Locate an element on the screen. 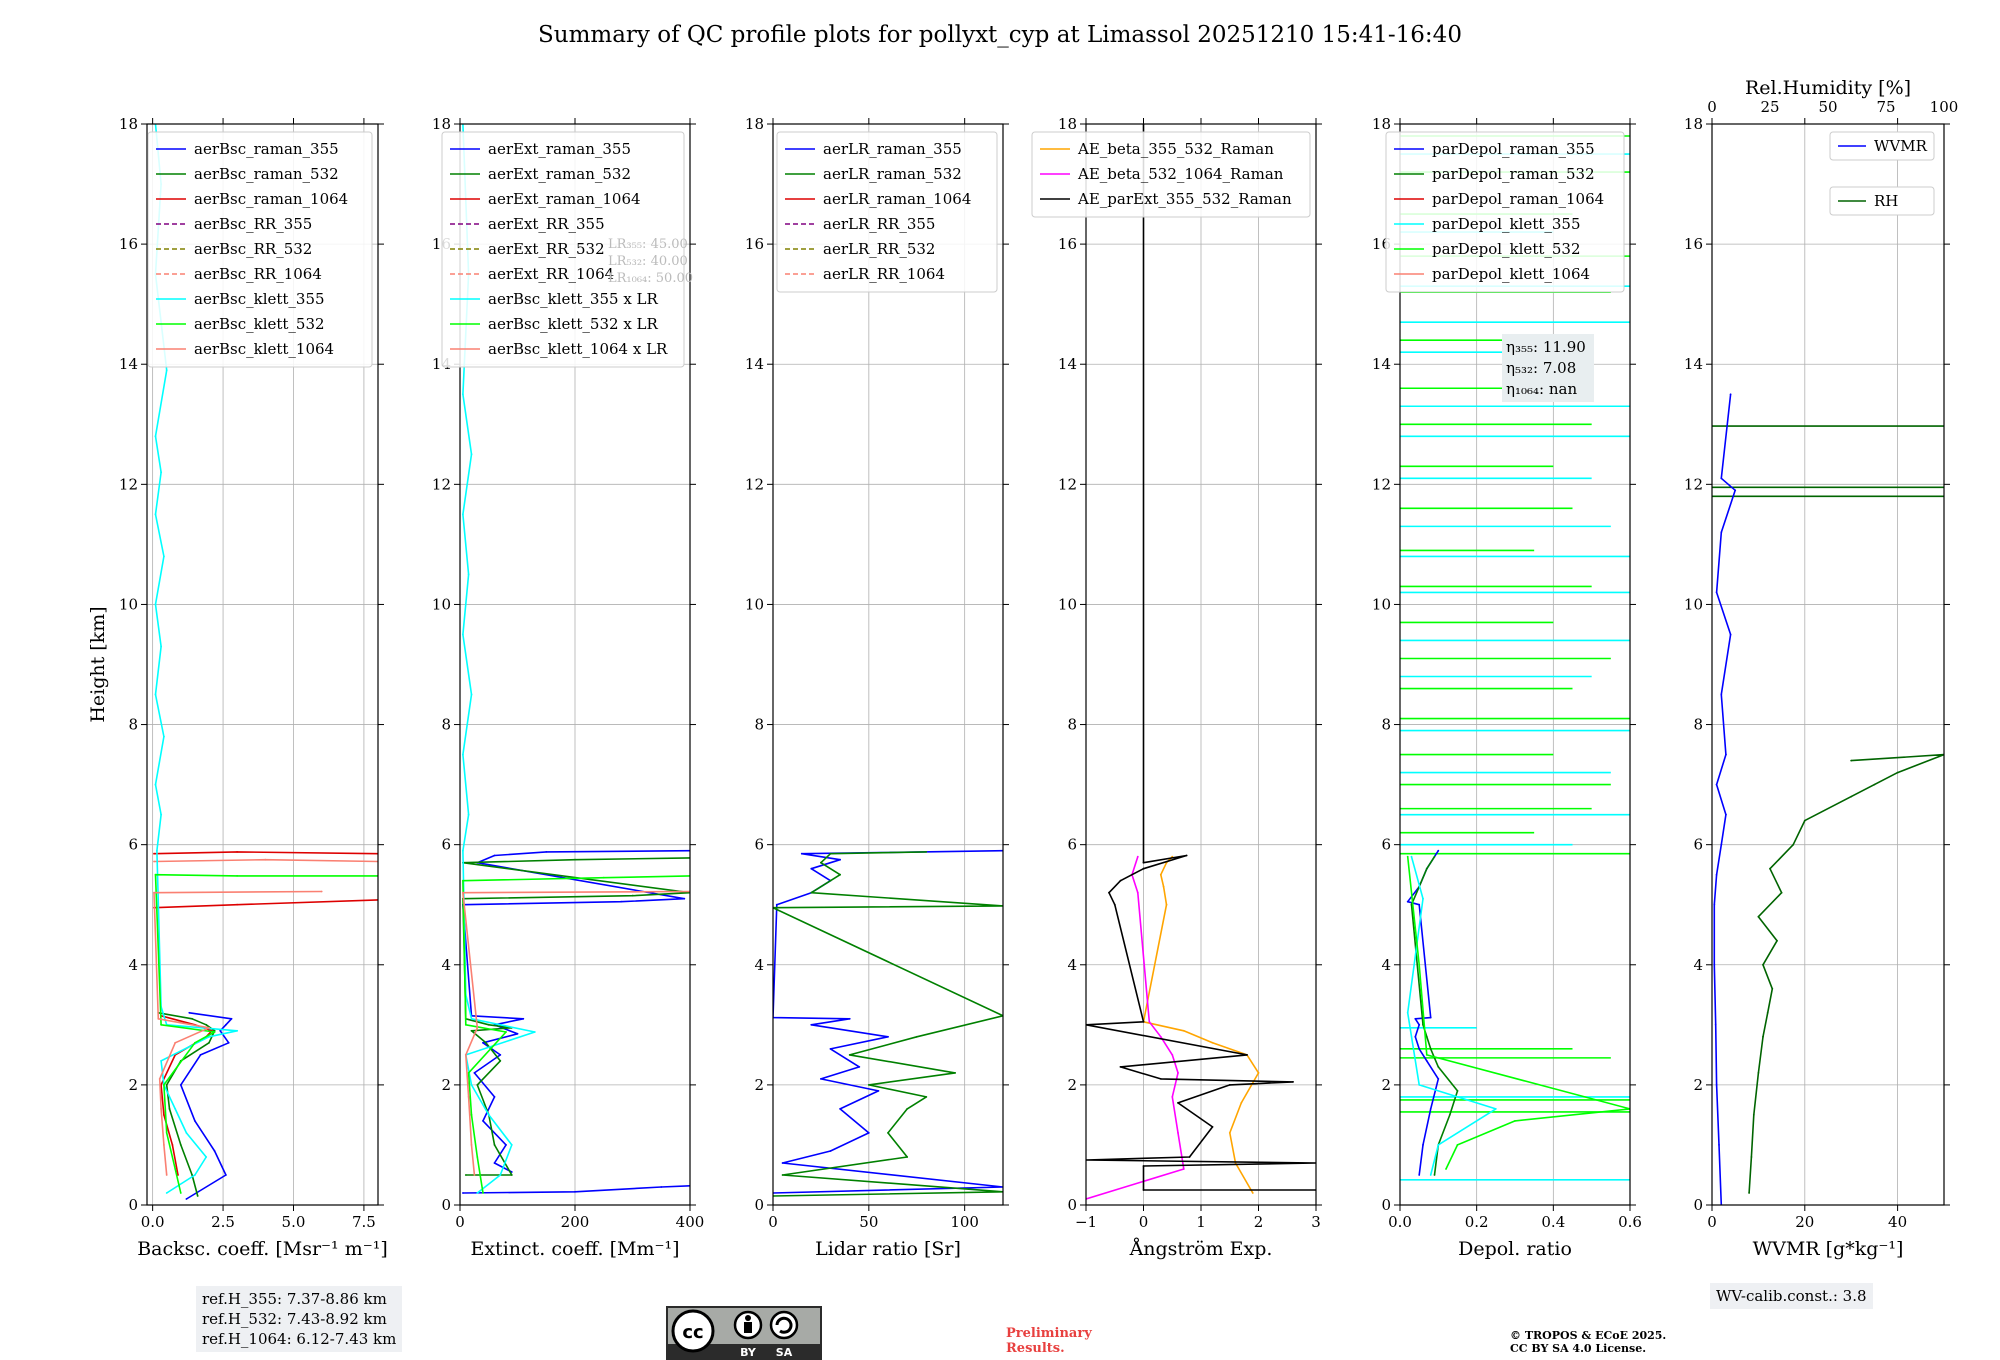 This screenshot has height=1360, width=2000. legend-label: aerBsc_klett_1064 x LR is located at coordinates (578, 349).